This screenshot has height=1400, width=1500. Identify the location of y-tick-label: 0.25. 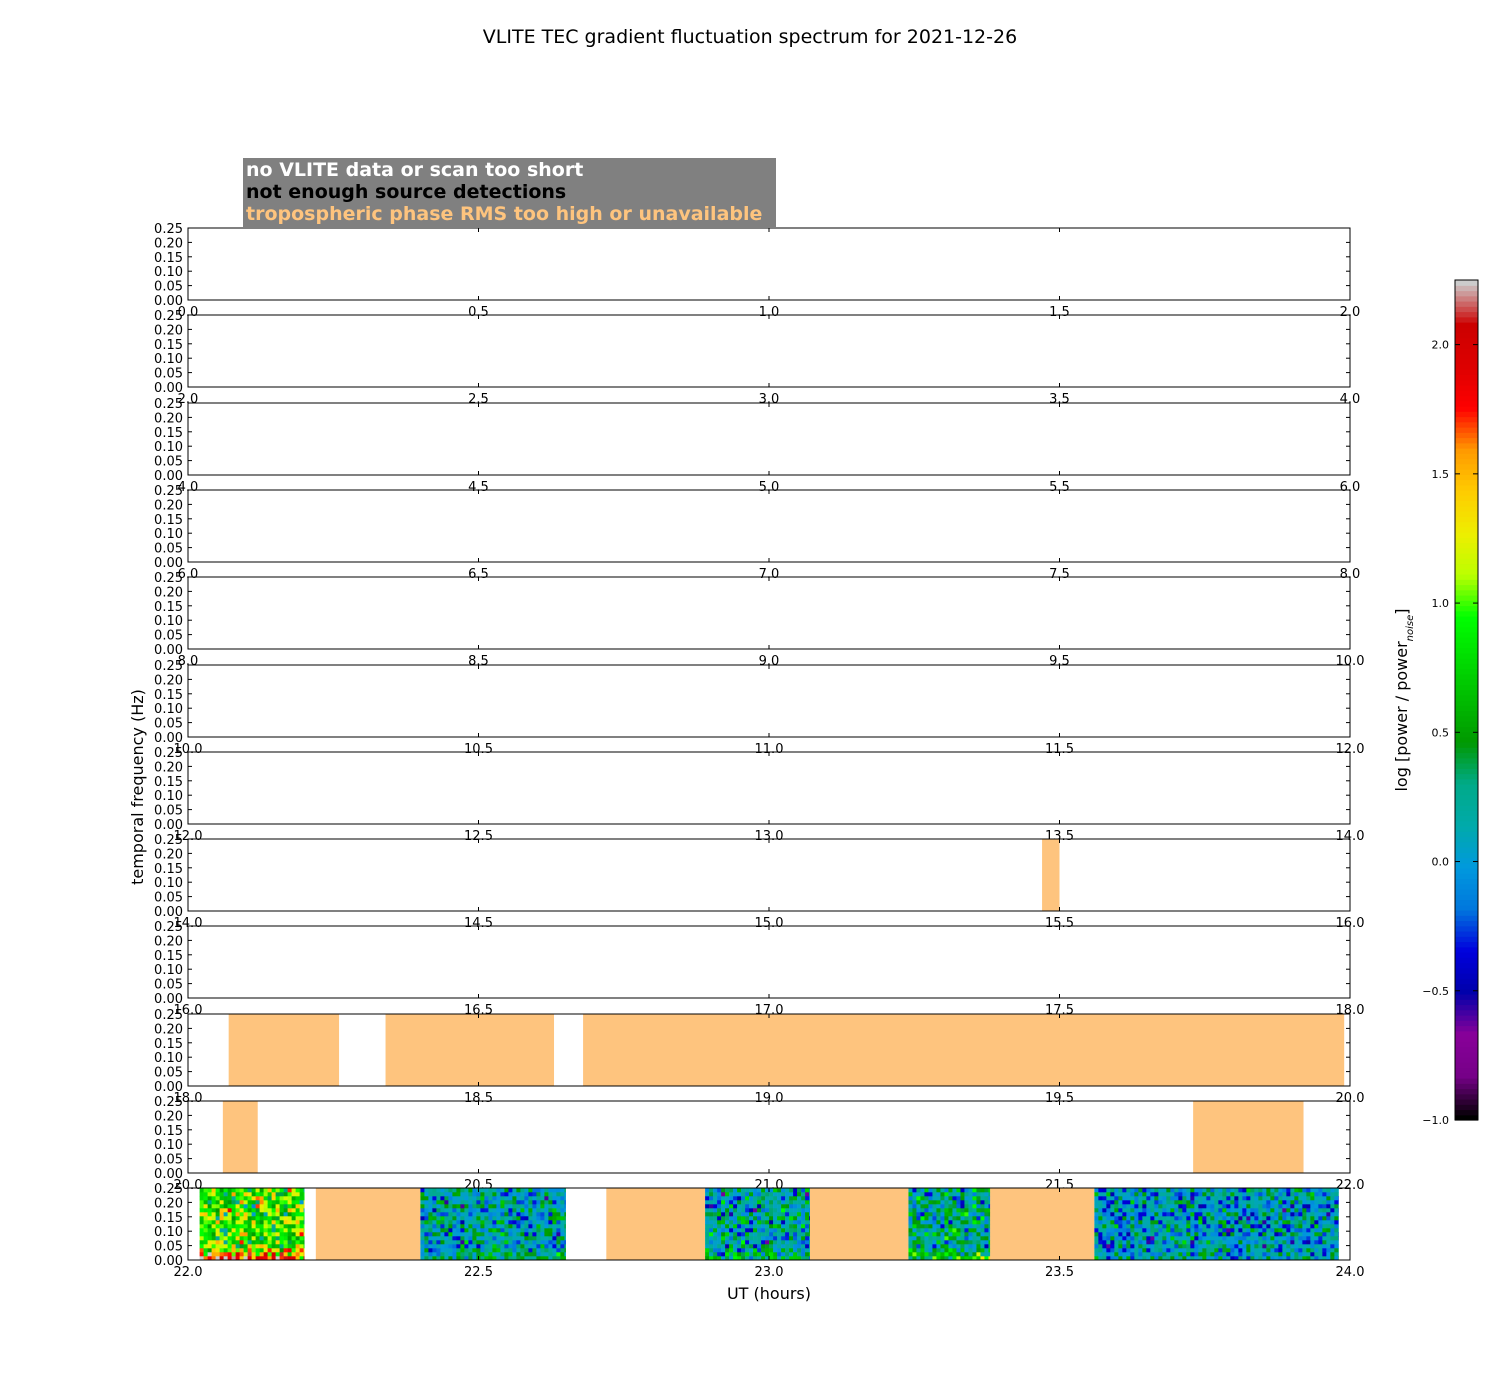
(168, 404).